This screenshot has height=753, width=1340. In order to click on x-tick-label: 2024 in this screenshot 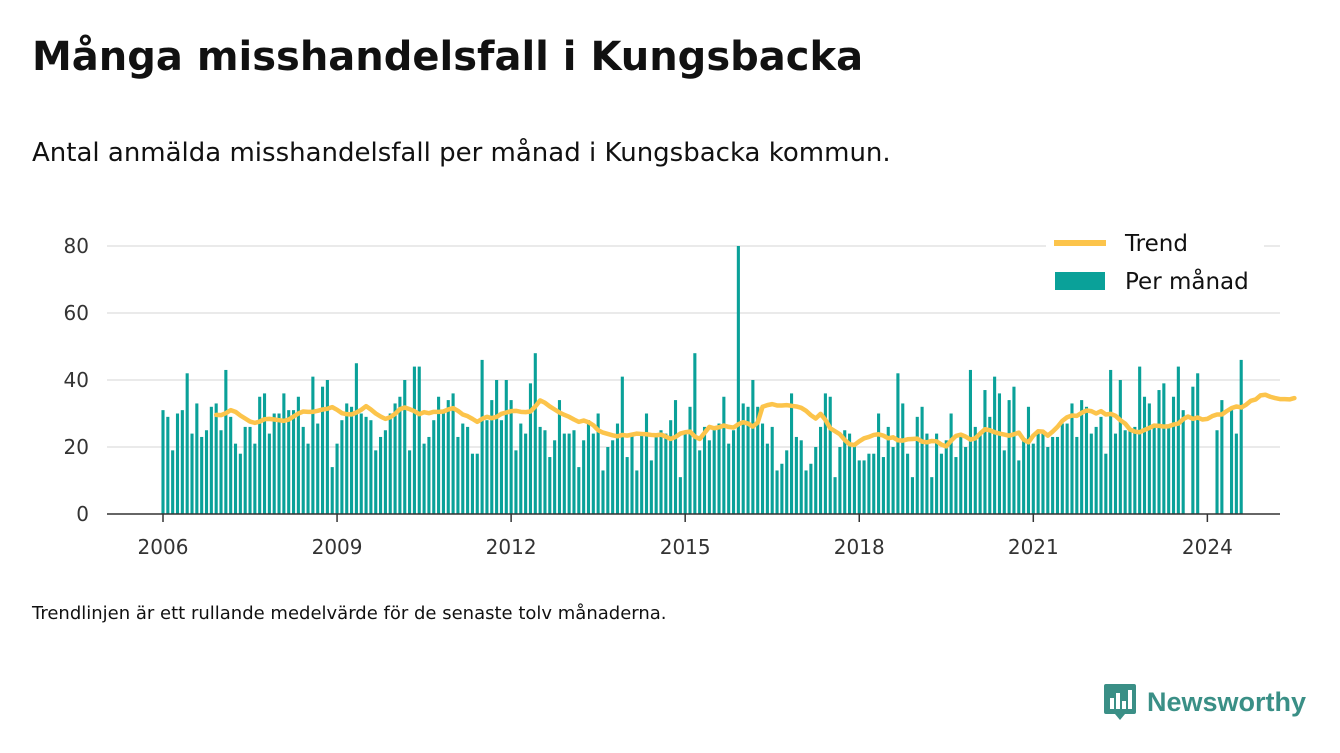, I will do `click(1207, 547)`.